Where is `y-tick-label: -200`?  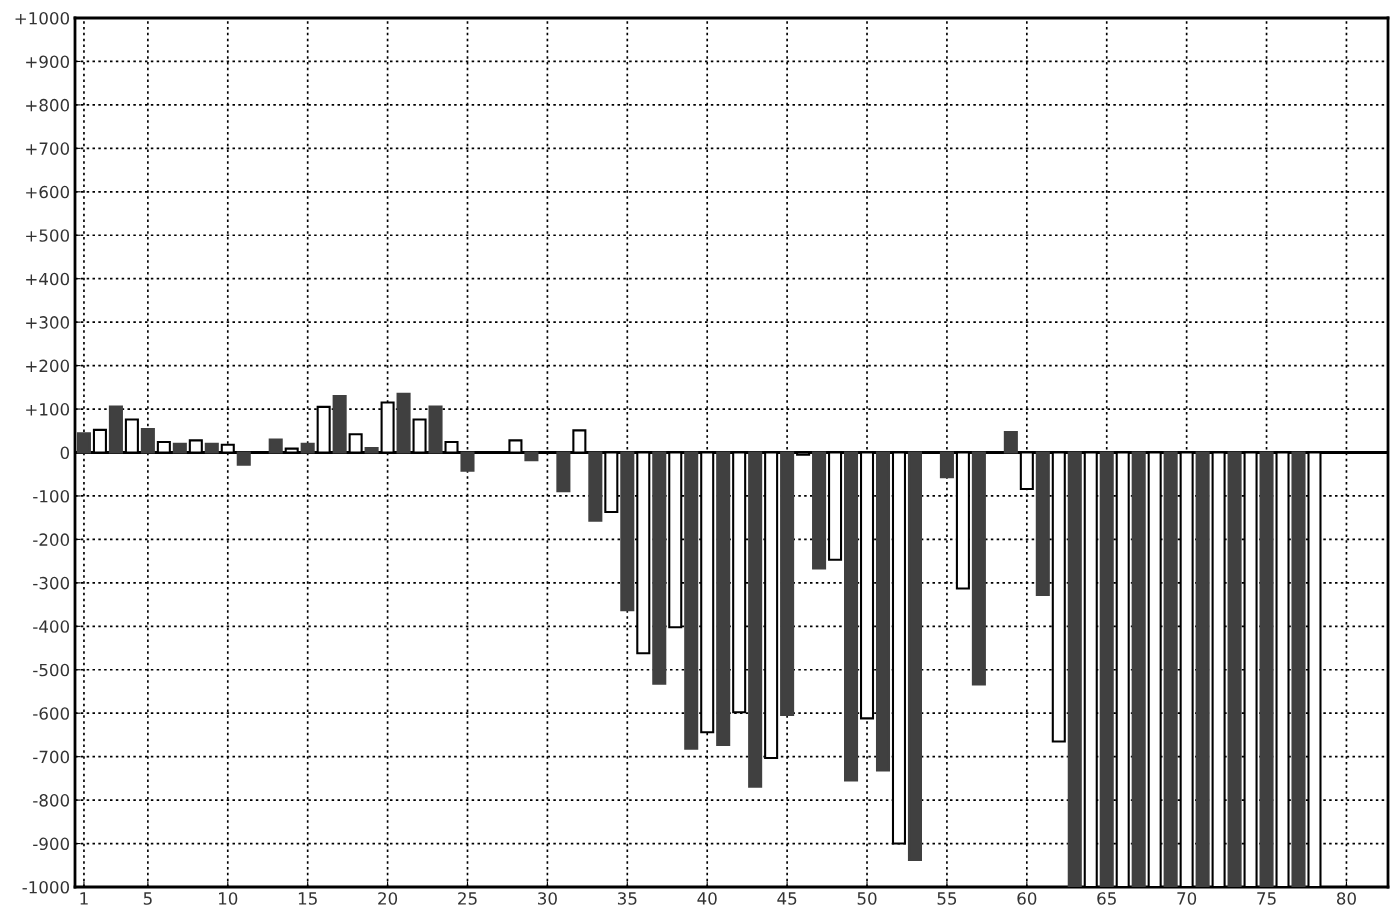 y-tick-label: -200 is located at coordinates (51, 539).